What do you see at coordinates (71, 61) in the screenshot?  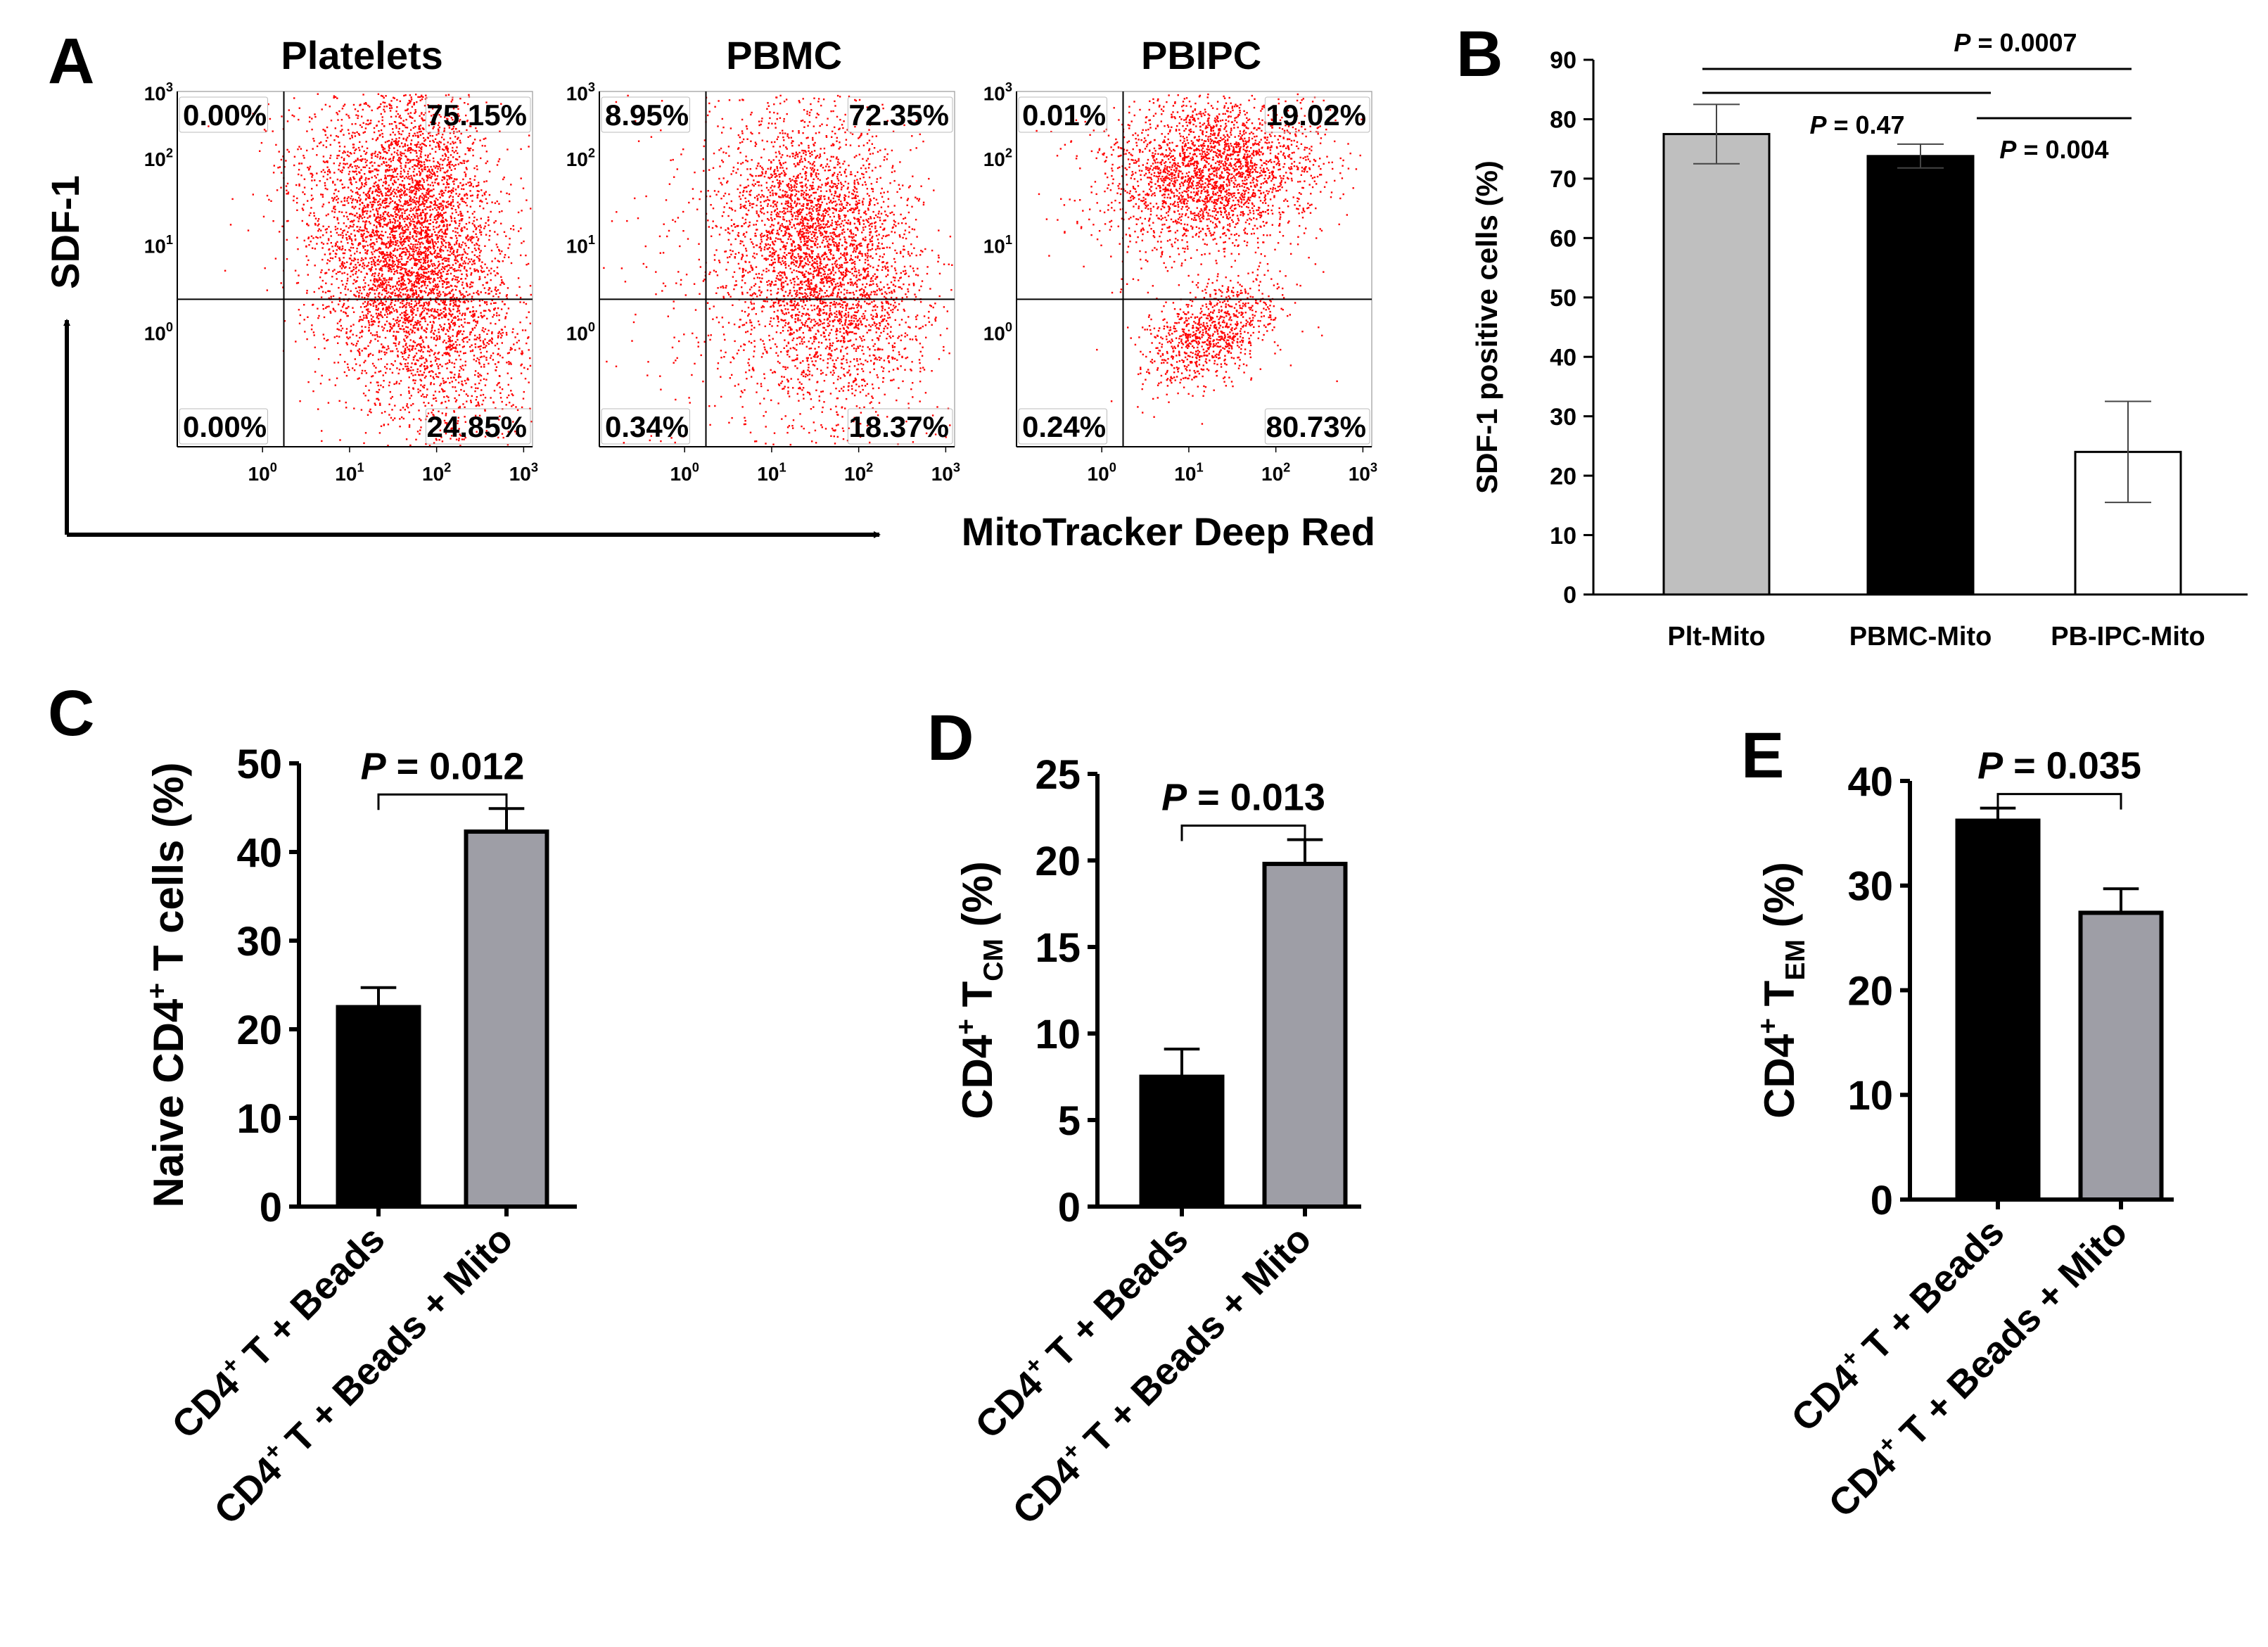 I see `panel-letter-a: A` at bounding box center [71, 61].